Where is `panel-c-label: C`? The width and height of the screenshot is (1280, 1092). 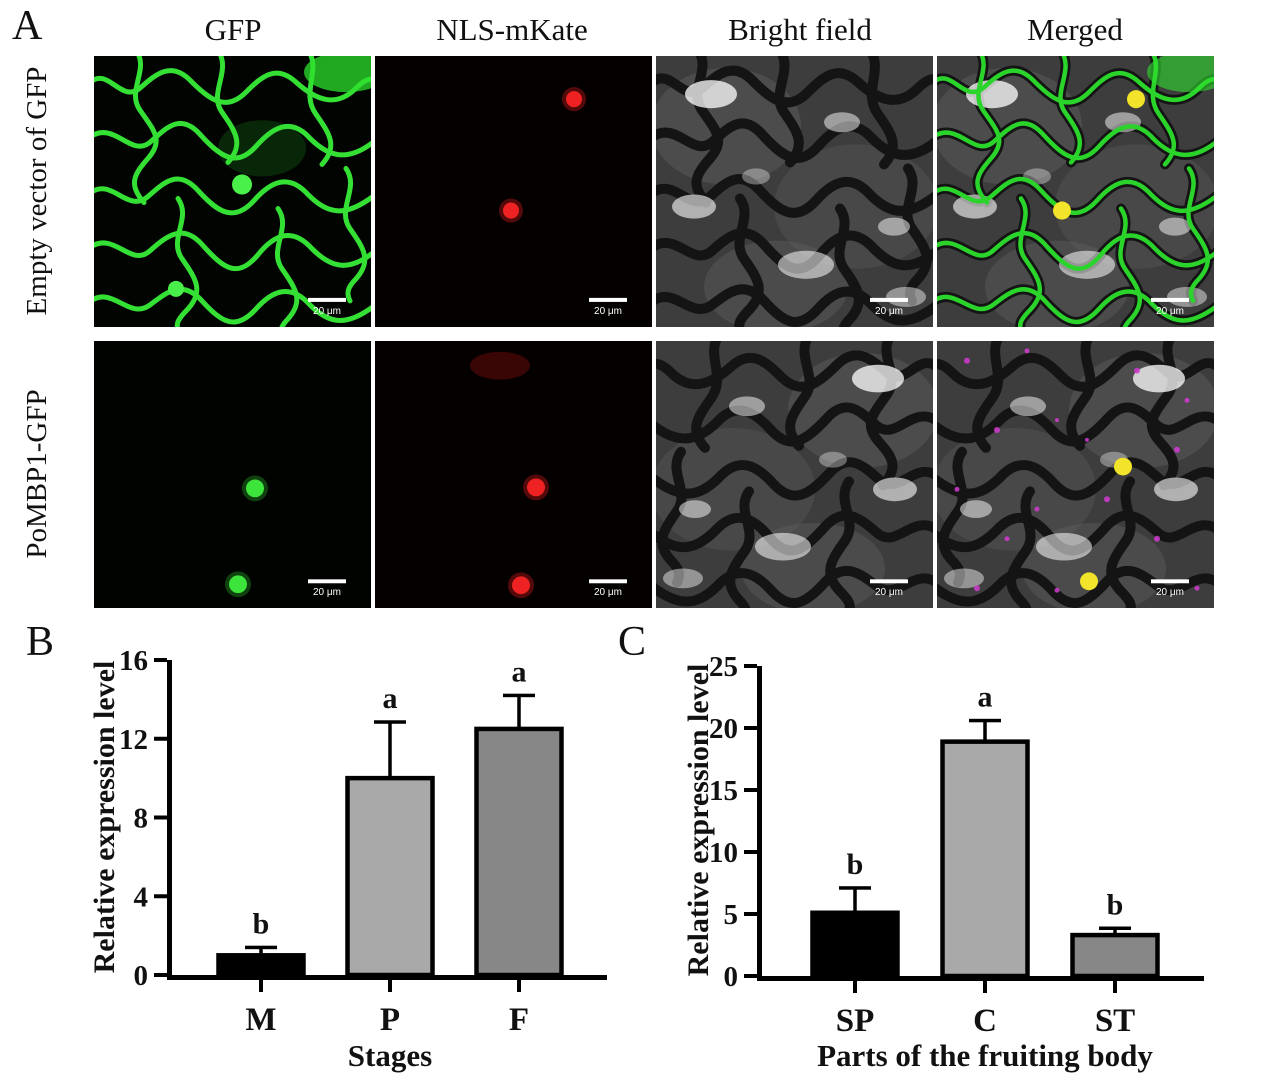 panel-c-label: C is located at coordinates (632, 642).